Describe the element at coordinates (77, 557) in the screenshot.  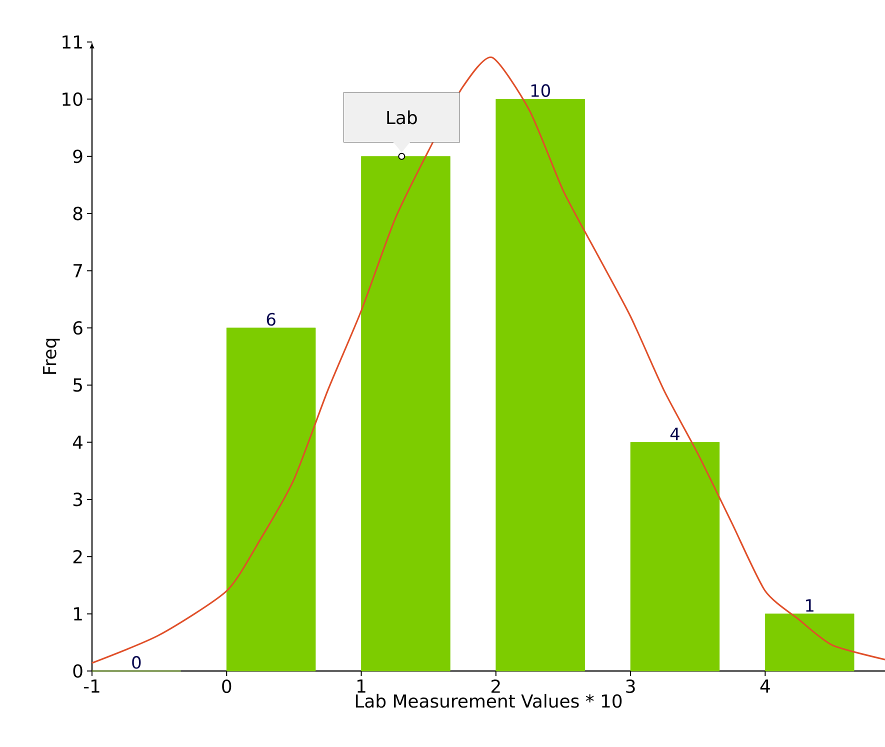
I see `y-tick-label: 2` at that location.